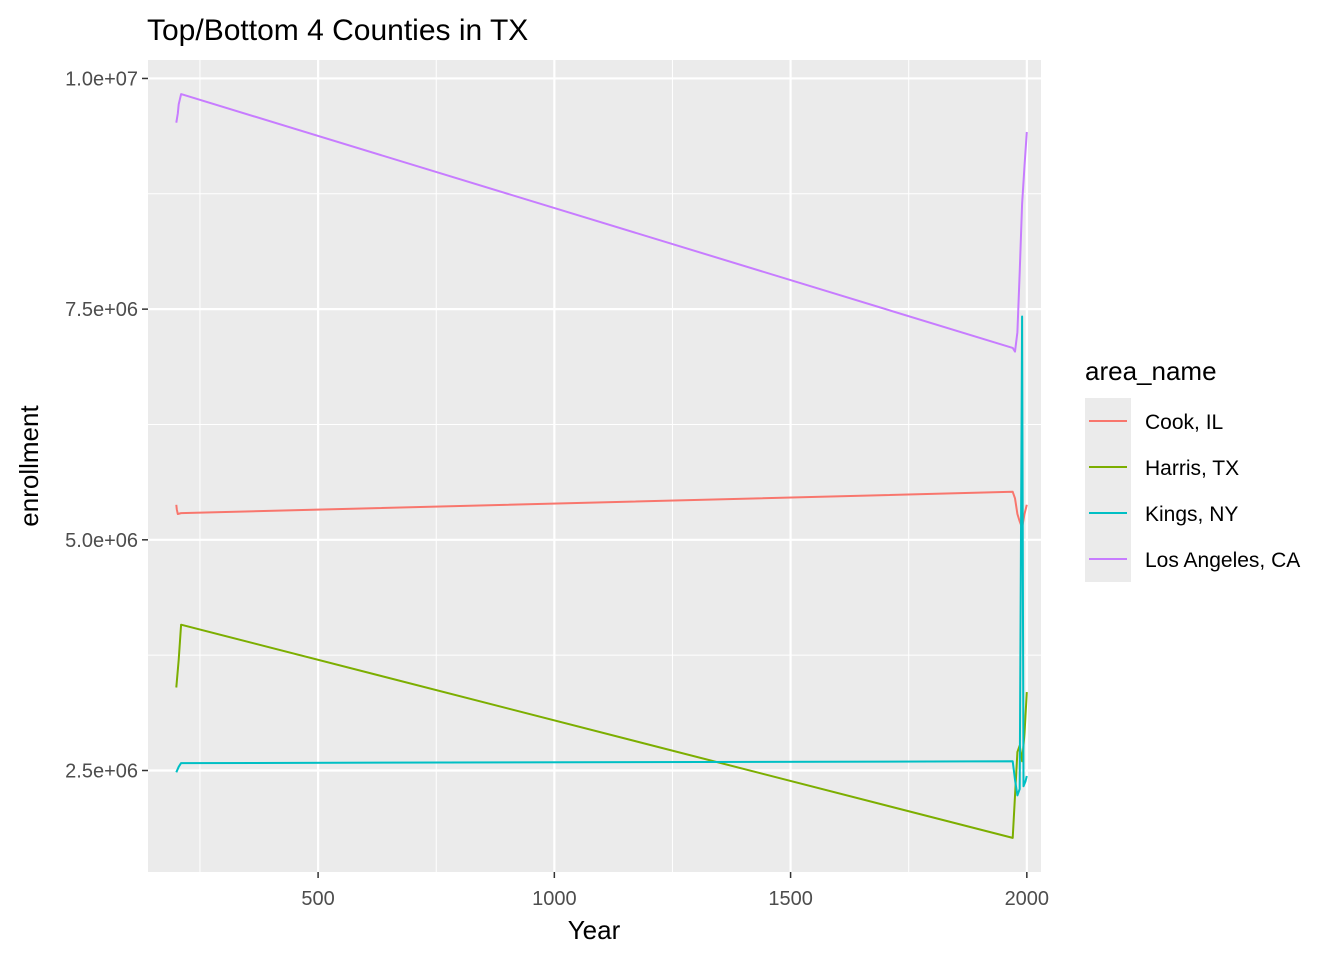 The image size is (1344, 960). Describe the element at coordinates (675, 891) in the screenshot. I see `x-axis-ticks: 500 1000 1500 2000` at that location.